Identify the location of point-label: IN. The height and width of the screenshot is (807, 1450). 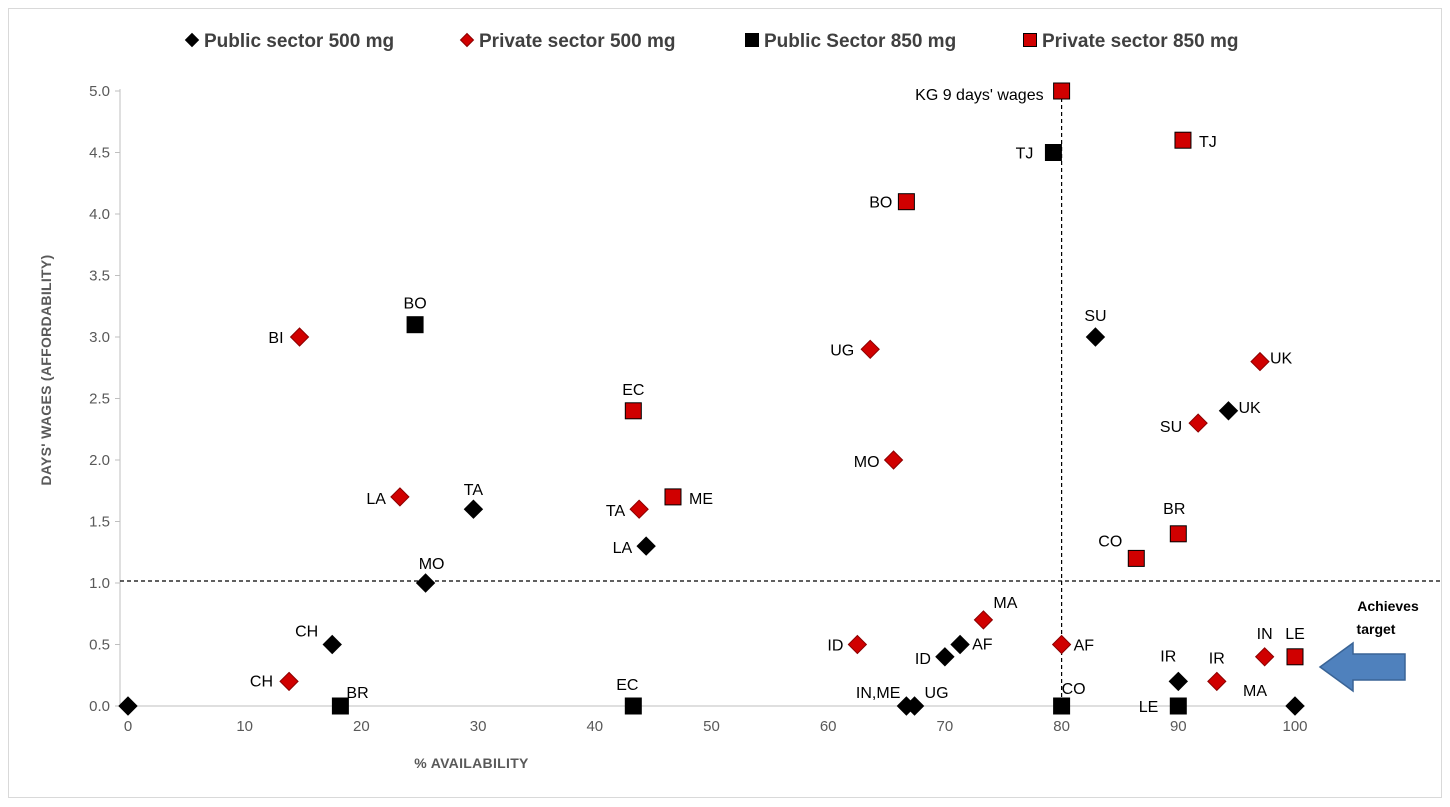
(1265, 634).